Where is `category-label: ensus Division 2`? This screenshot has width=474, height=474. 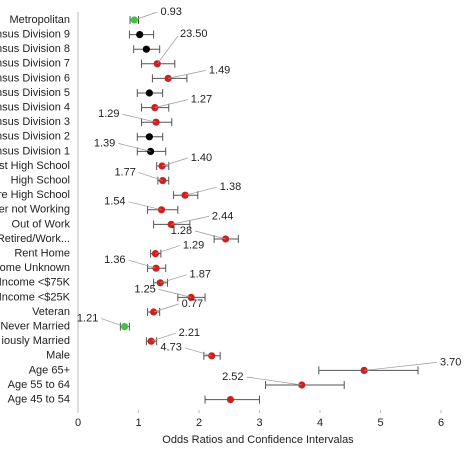
category-label: ensus Division 2 is located at coordinates (35, 137).